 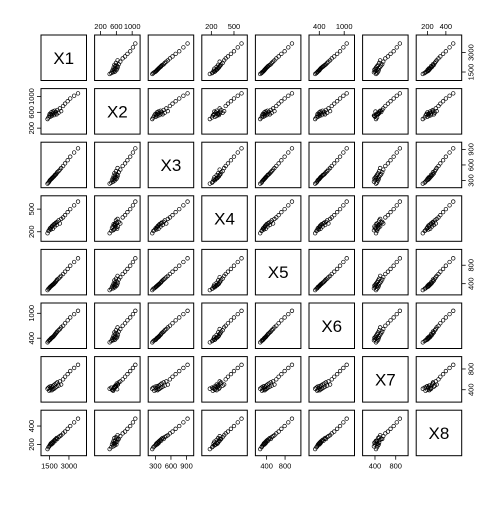 I want to click on panel-X8-X8: X8, so click(x=439, y=433).